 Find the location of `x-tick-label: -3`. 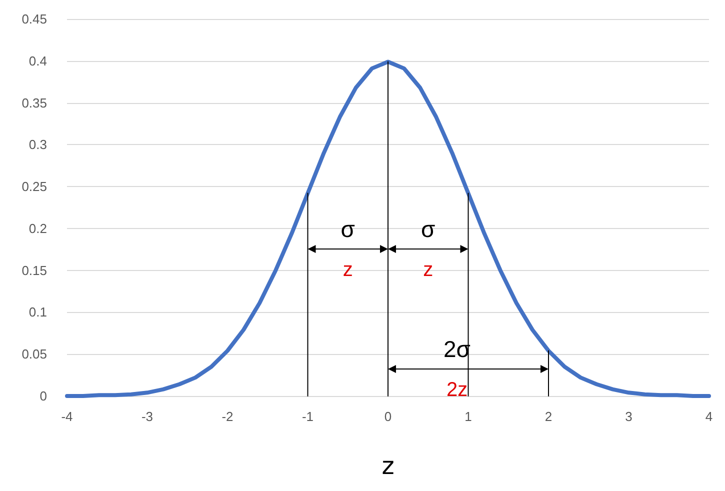

x-tick-label: -3 is located at coordinates (147, 416).